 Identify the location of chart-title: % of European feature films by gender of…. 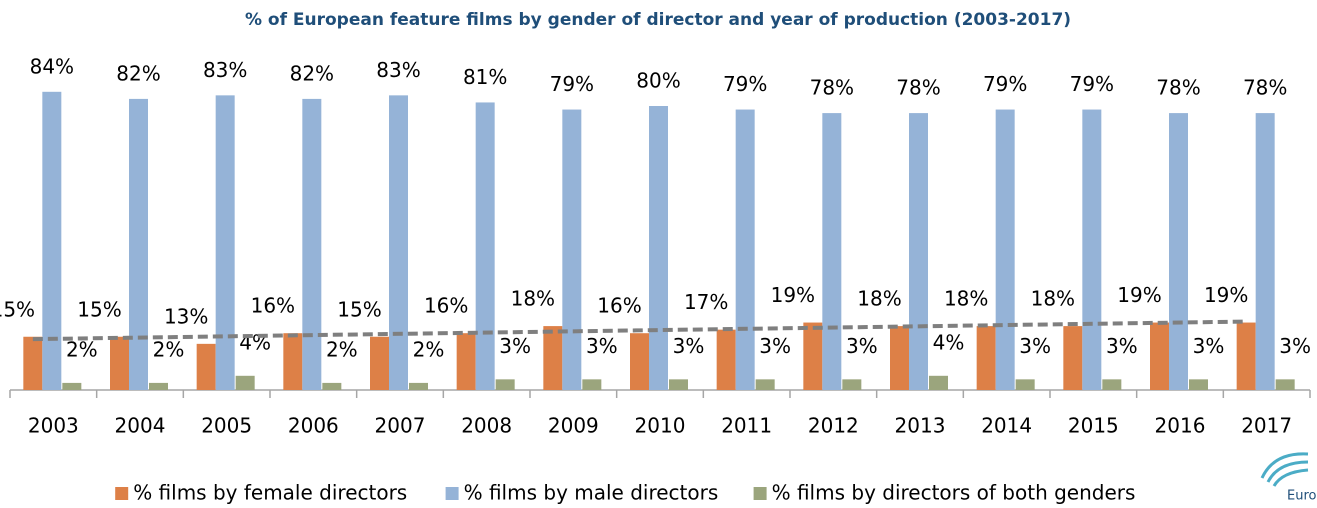
(658, 20).